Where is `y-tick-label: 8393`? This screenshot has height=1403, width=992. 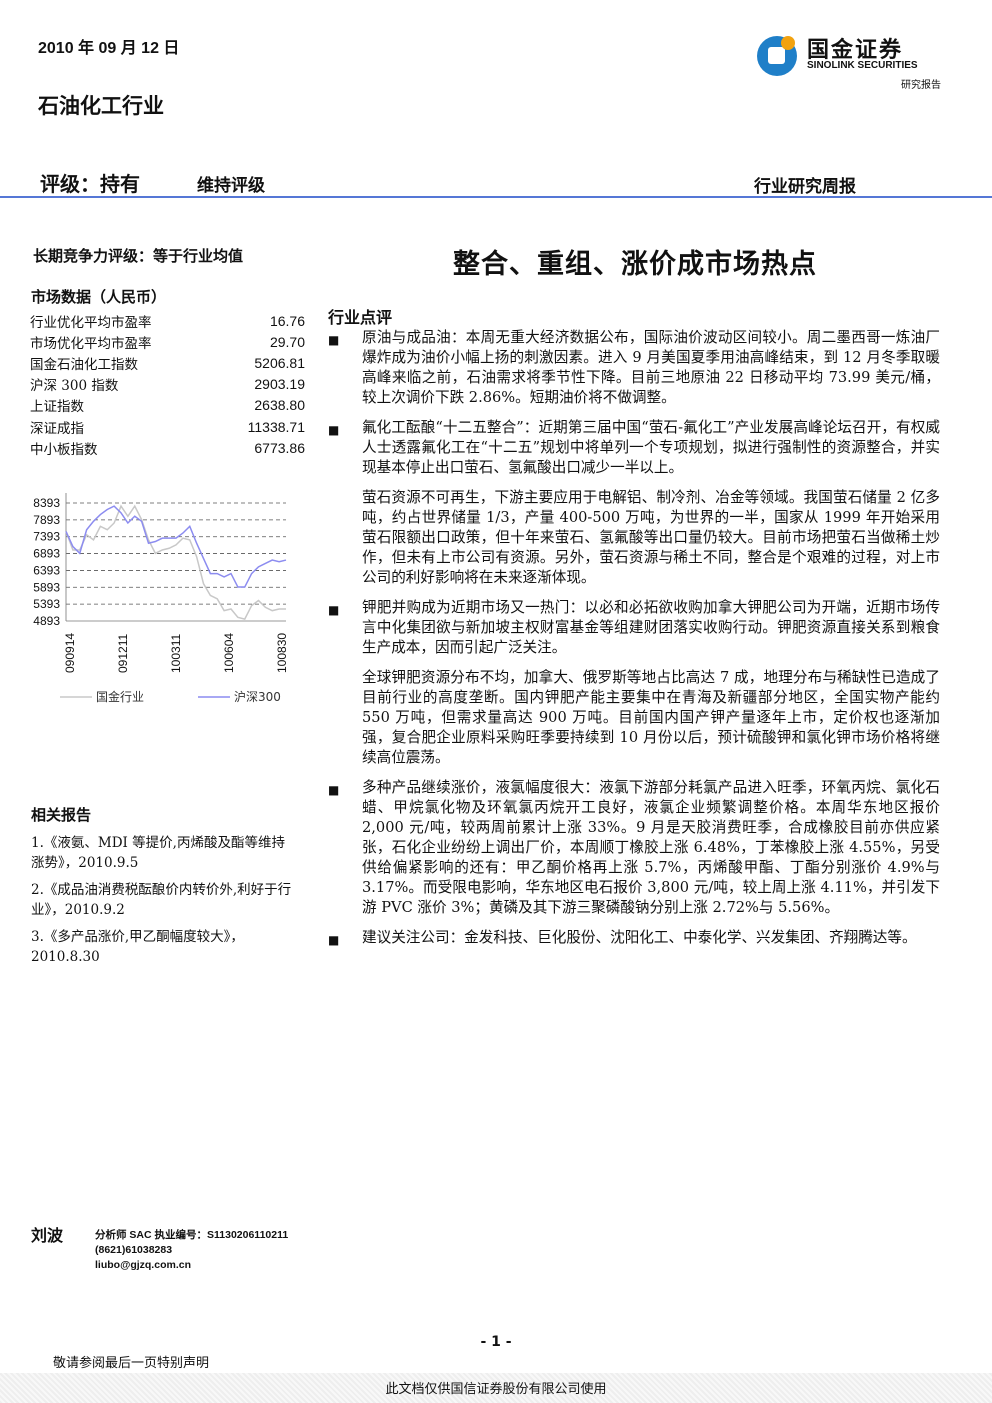 y-tick-label: 8393 is located at coordinates (46, 503).